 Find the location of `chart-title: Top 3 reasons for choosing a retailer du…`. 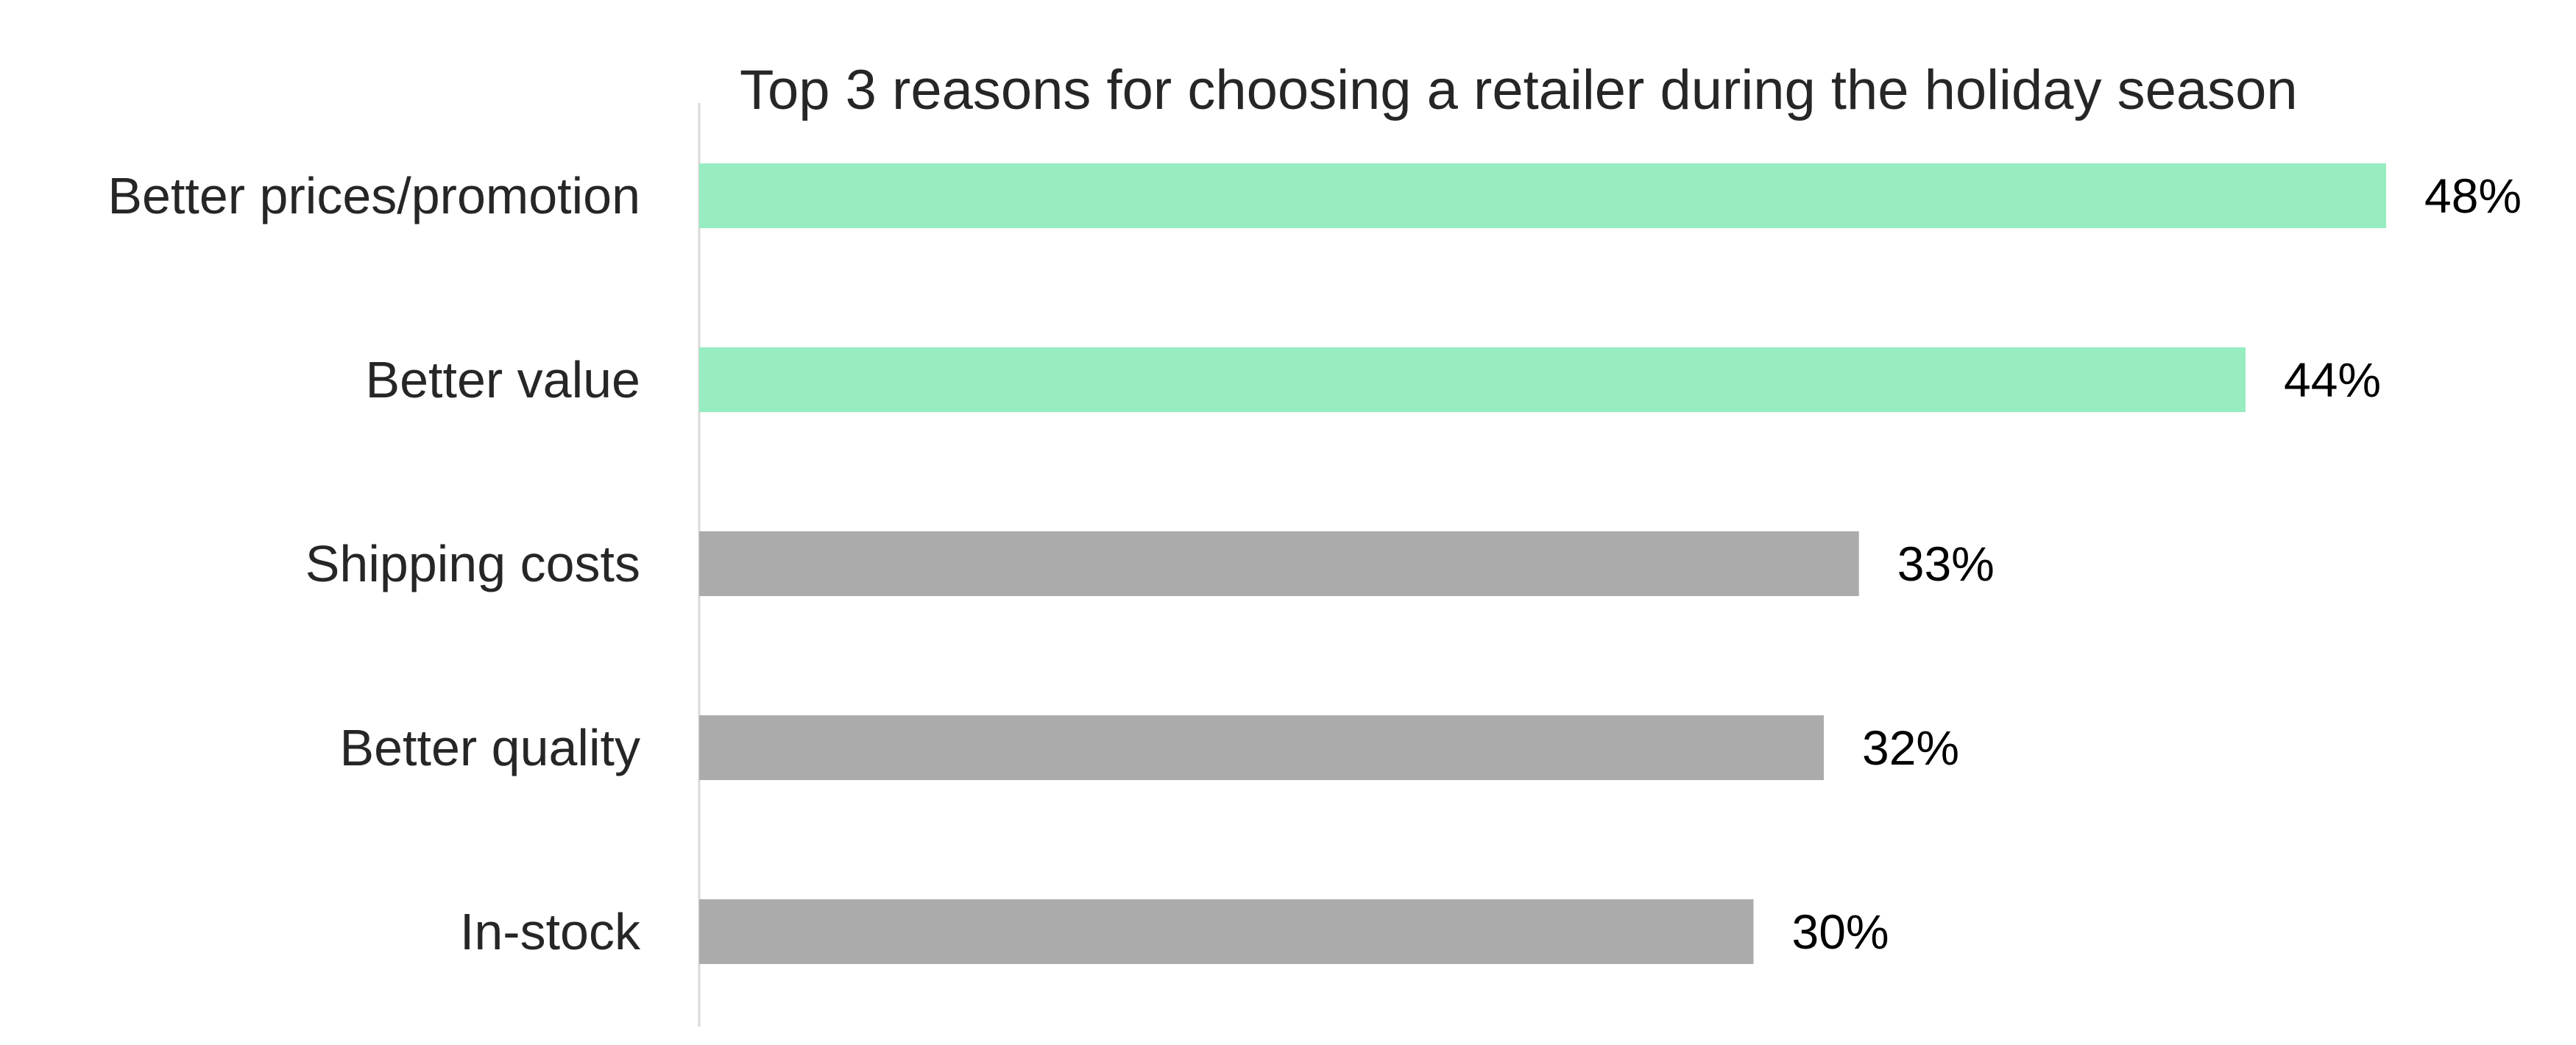

chart-title: Top 3 reasons for choosing a retailer du… is located at coordinates (1519, 90).